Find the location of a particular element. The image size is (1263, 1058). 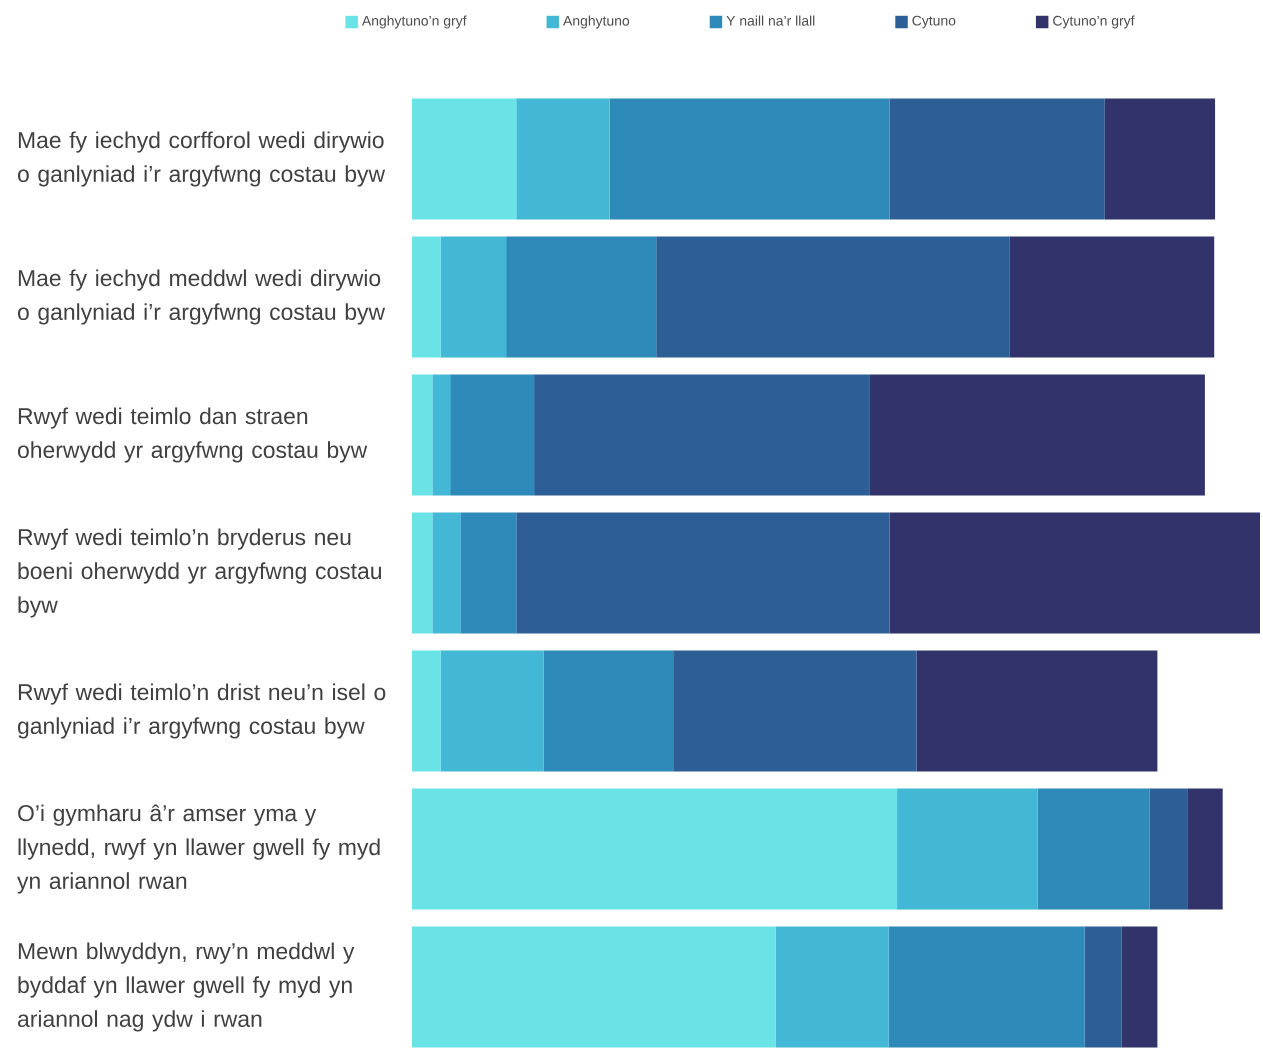

legend-label: Cytuno’n gryf is located at coordinates (1094, 22).